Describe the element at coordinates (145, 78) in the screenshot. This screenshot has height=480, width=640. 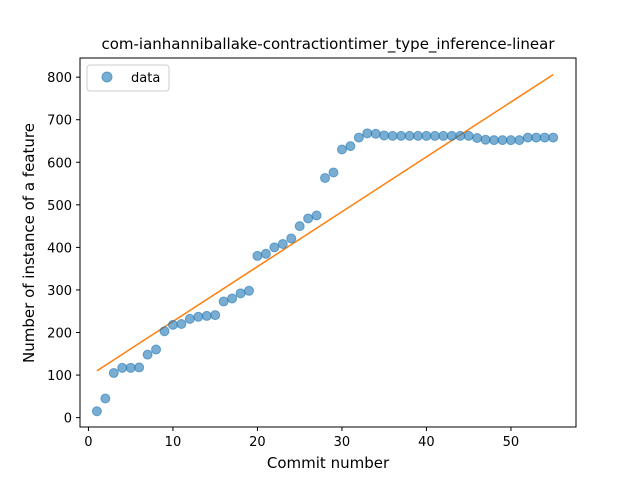
I see `legend-label-data: data` at that location.